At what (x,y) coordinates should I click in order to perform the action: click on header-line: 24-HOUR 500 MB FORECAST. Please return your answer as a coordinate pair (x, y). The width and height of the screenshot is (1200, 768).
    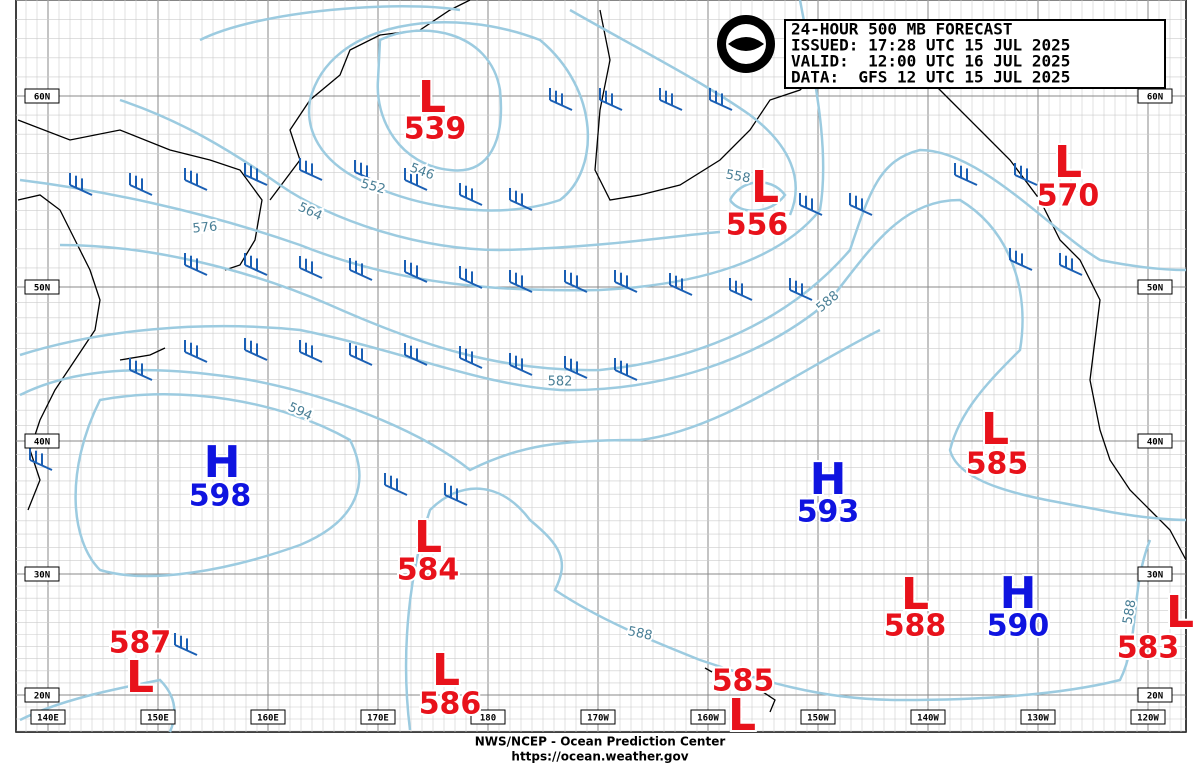
    Looking at the image, I should click on (902, 29).